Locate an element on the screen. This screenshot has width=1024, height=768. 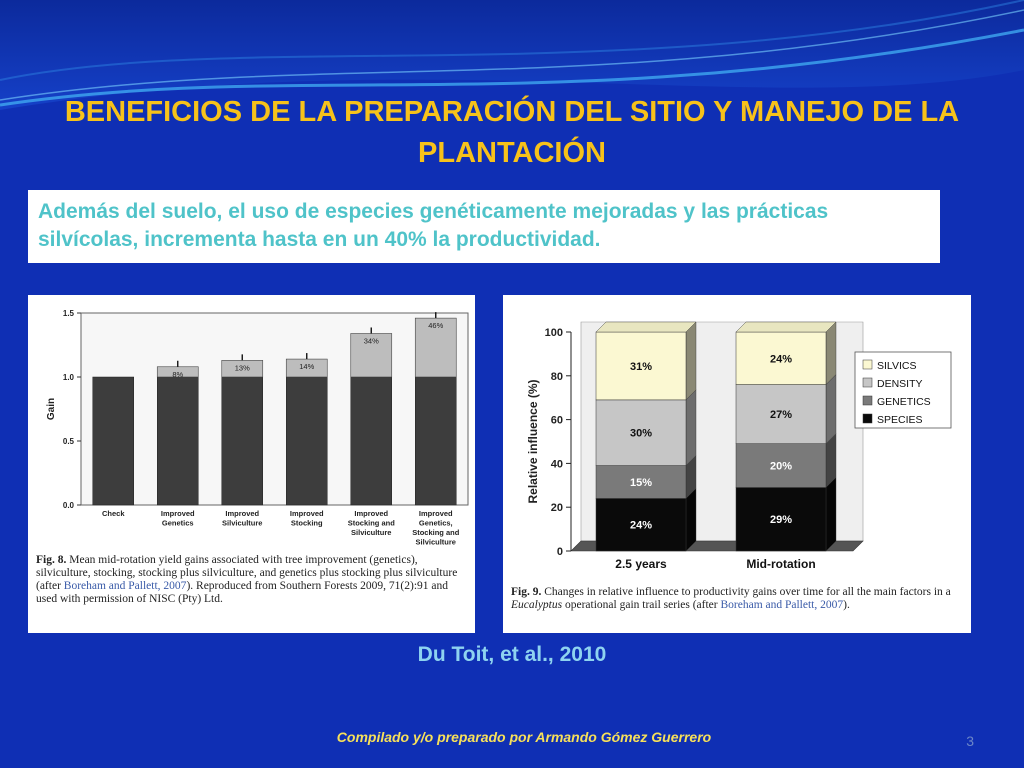
x-tick-label: Mid-rotation is located at coordinates (780, 564).